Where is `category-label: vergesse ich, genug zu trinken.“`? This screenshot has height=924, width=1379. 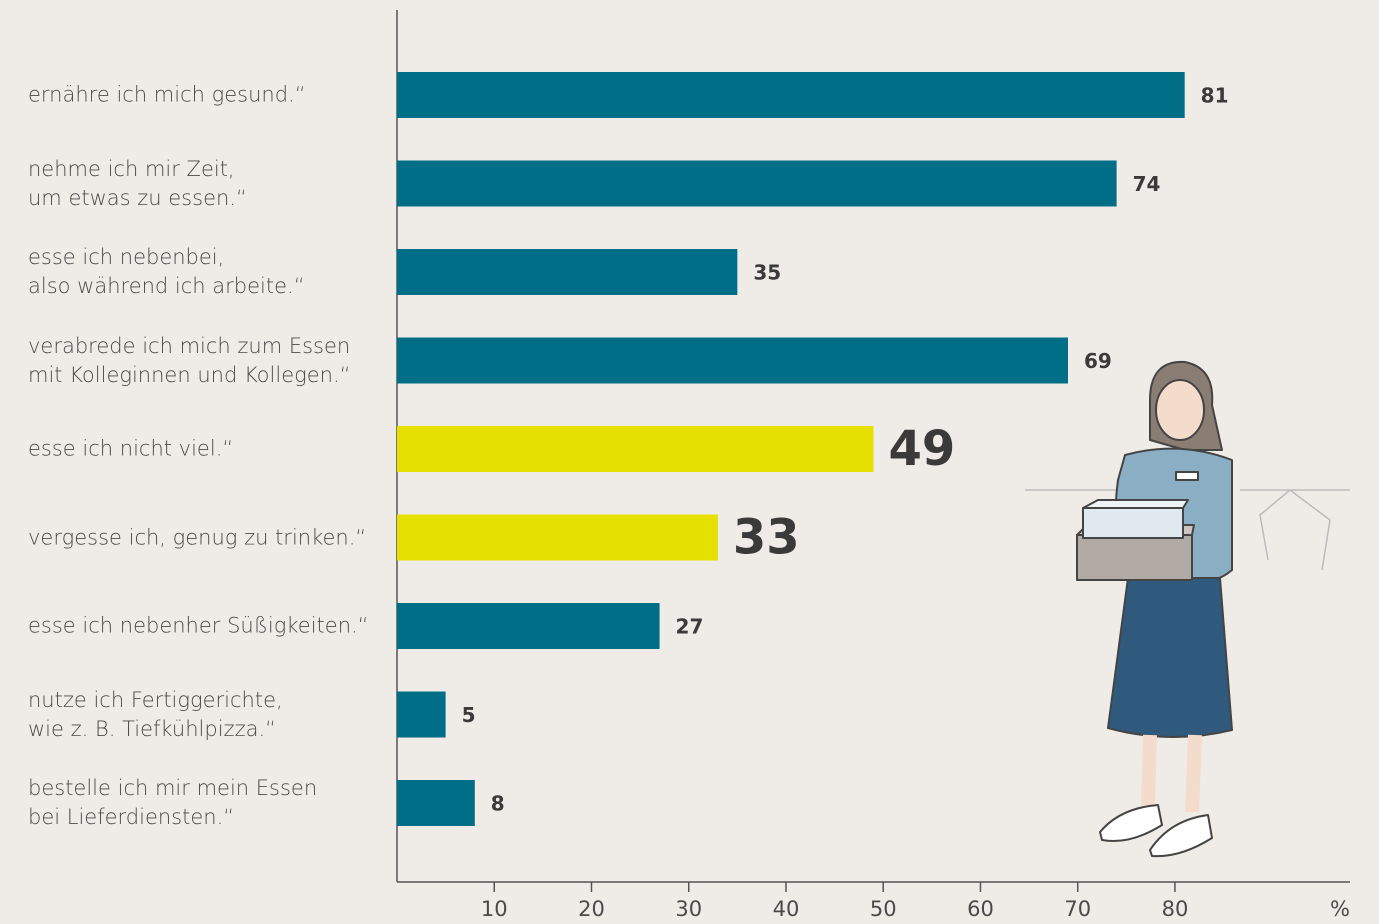 category-label: vergesse ich, genug zu trinken.“ is located at coordinates (197, 537).